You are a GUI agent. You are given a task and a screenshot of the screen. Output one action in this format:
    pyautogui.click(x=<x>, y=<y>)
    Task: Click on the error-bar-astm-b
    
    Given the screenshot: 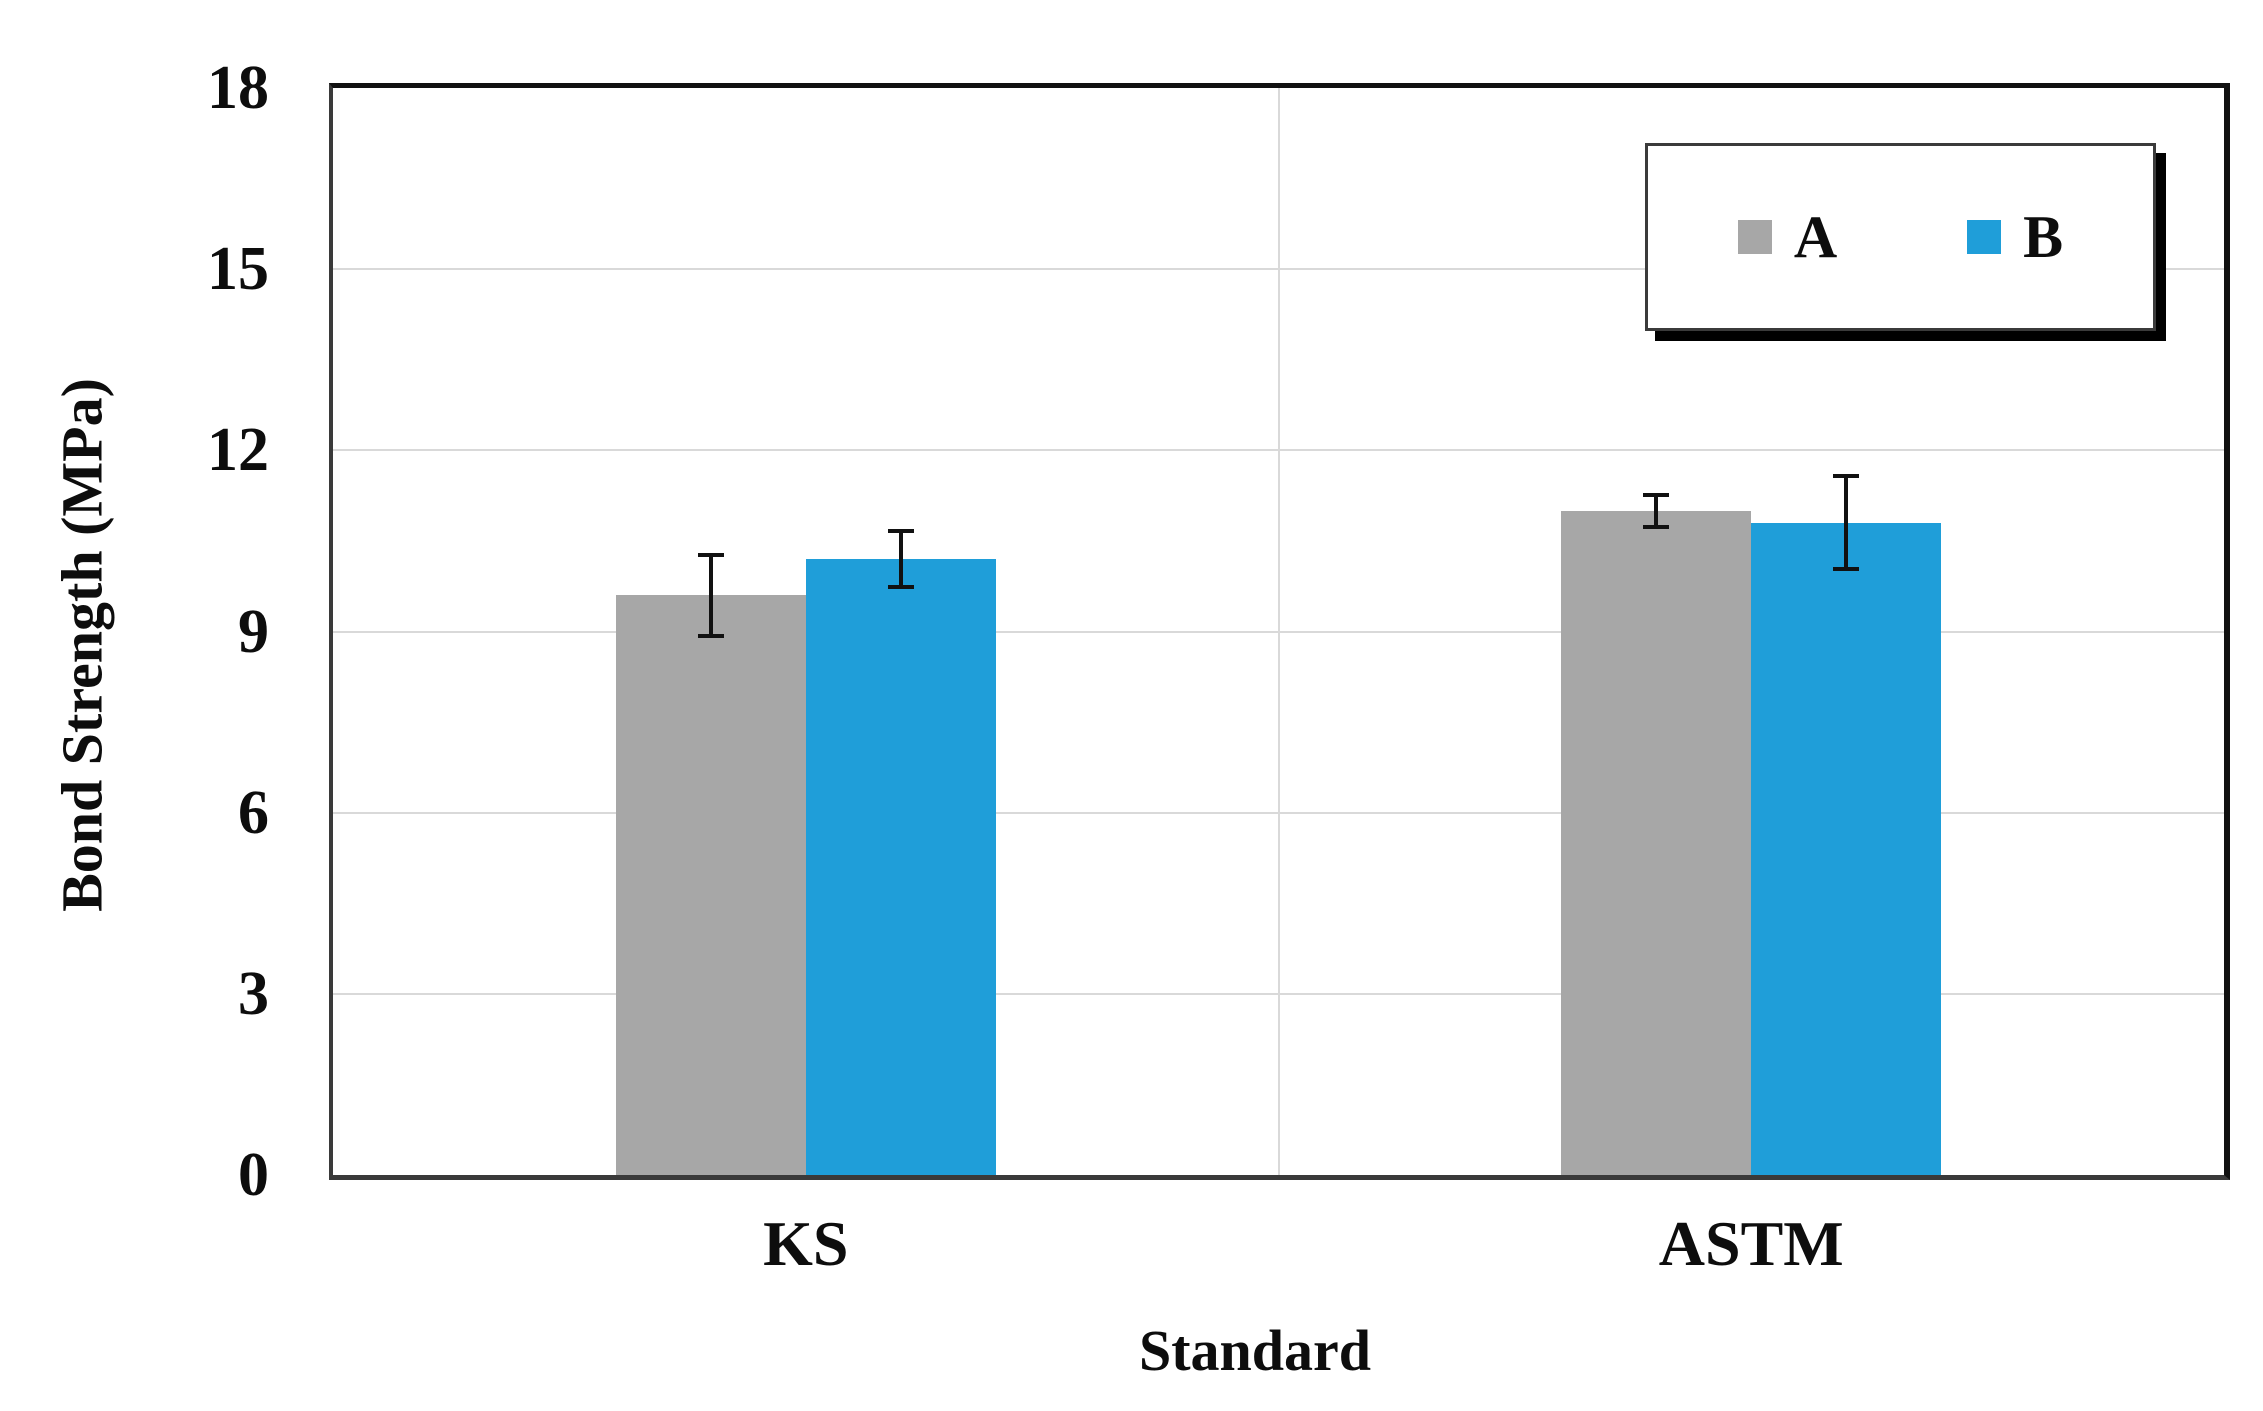 What is the action you would take?
    pyautogui.click(x=1846, y=523)
    